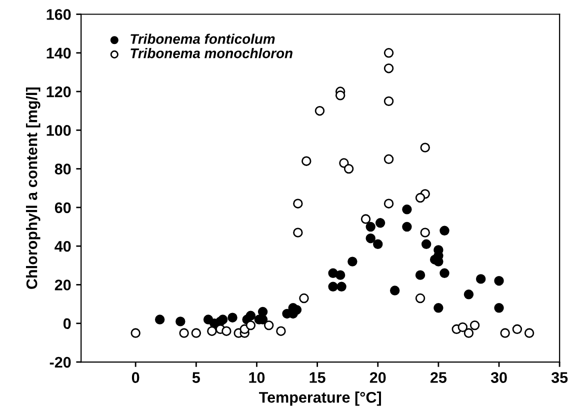  What do you see at coordinates (498, 377) in the screenshot?
I see `x-tick-label: 30` at bounding box center [498, 377].